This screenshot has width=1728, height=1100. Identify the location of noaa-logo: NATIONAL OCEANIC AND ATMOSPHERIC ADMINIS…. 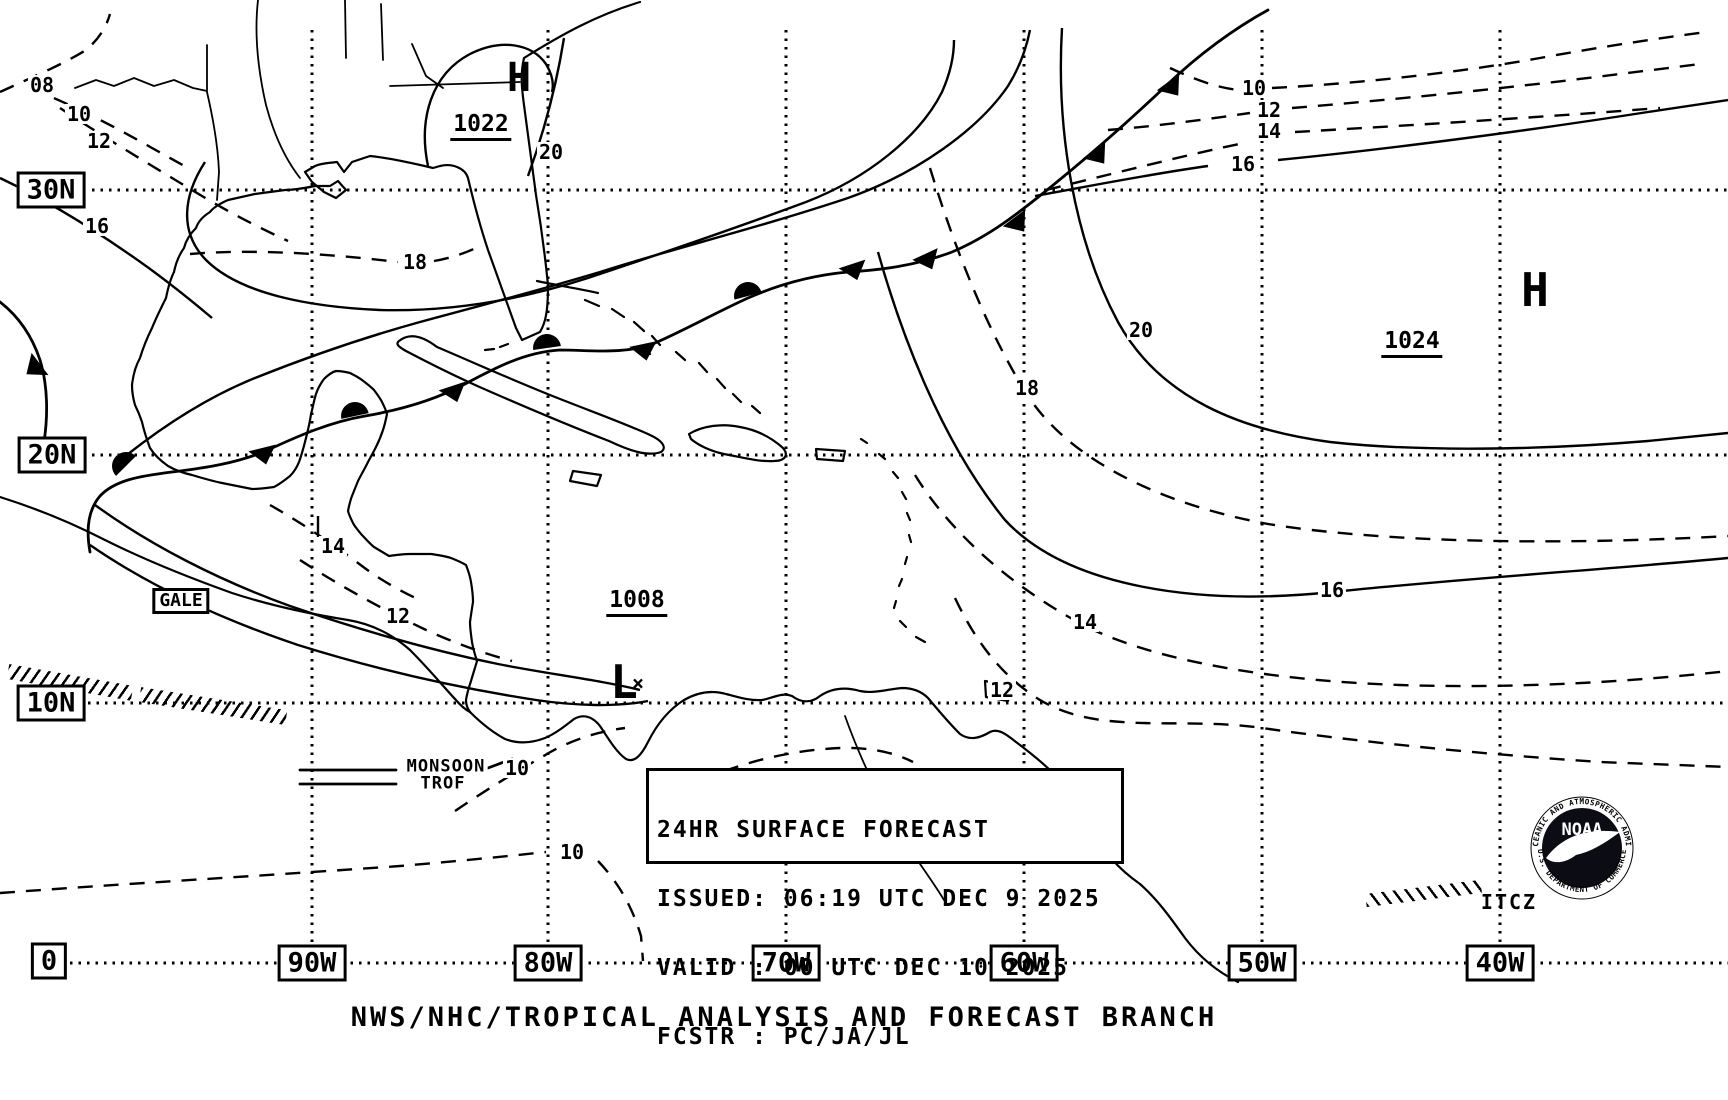
(1582, 848).